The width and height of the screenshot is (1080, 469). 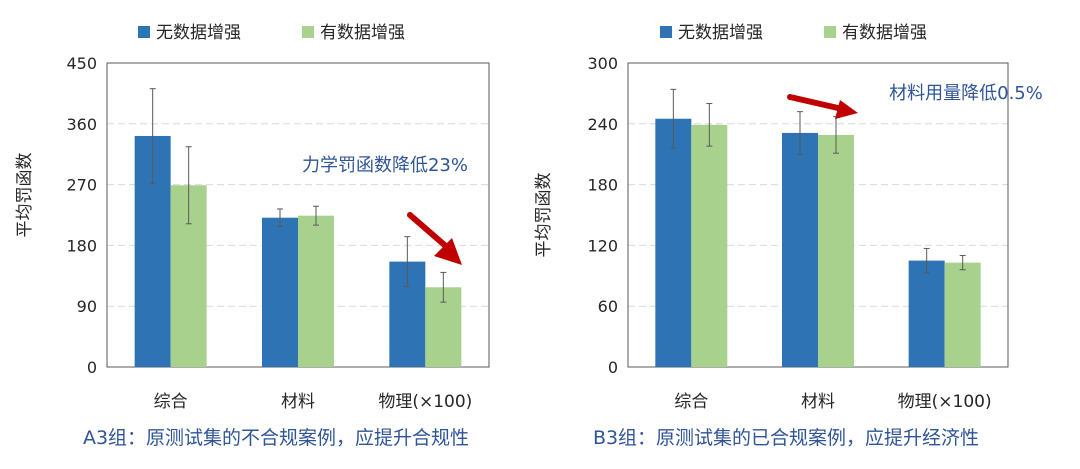 I want to click on chart-2-category-label: 材料, so click(x=818, y=402).